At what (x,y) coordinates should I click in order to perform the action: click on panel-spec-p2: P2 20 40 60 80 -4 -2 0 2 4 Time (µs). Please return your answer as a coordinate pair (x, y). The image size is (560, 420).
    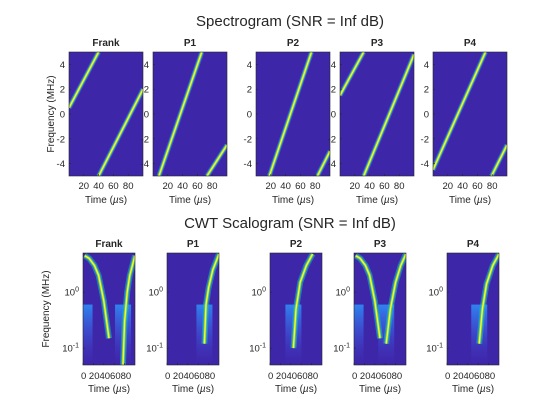
    Looking at the image, I should click on (287, 122).